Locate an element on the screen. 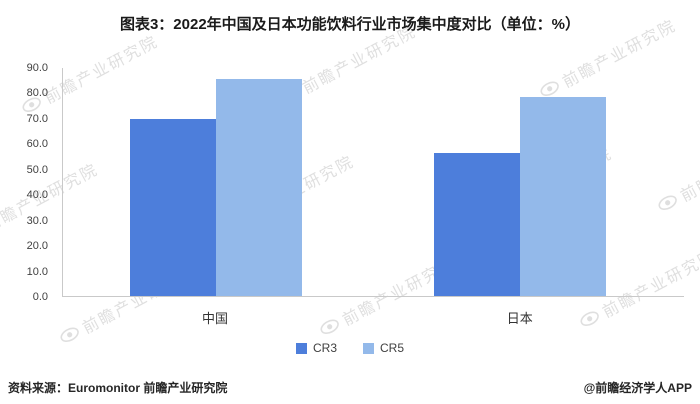 Image resolution: width=700 pixels, height=404 pixels. x-axis-labels: 中国 日本 is located at coordinates (373, 318).